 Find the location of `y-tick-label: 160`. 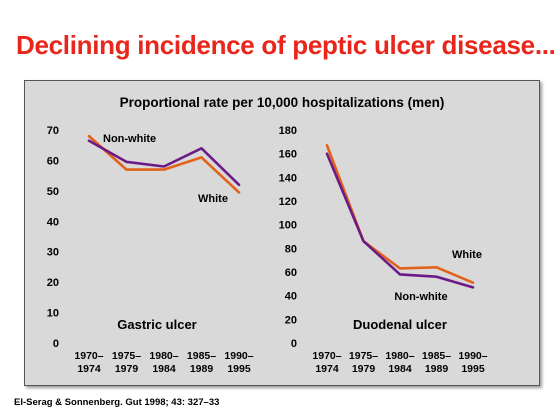

y-tick-label: 160 is located at coordinates (288, 155).